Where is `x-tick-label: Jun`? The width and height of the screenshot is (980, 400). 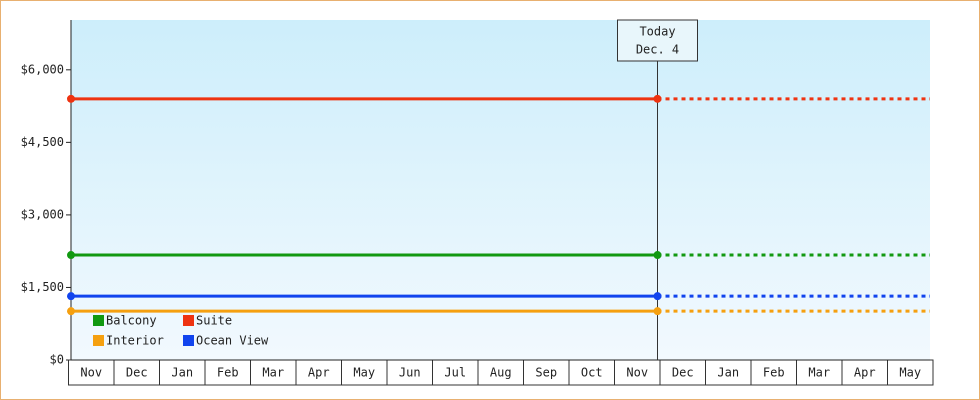 x-tick-label: Jun is located at coordinates (410, 373).